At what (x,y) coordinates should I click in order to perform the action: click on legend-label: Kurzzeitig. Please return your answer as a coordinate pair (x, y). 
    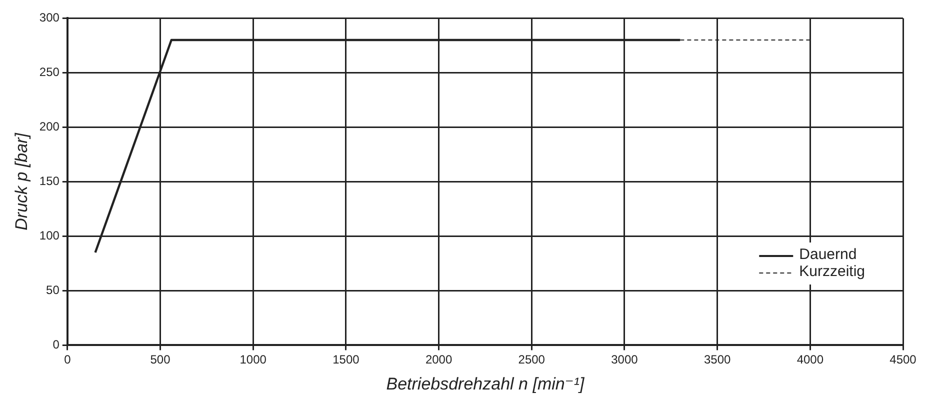
    Looking at the image, I should click on (832, 271).